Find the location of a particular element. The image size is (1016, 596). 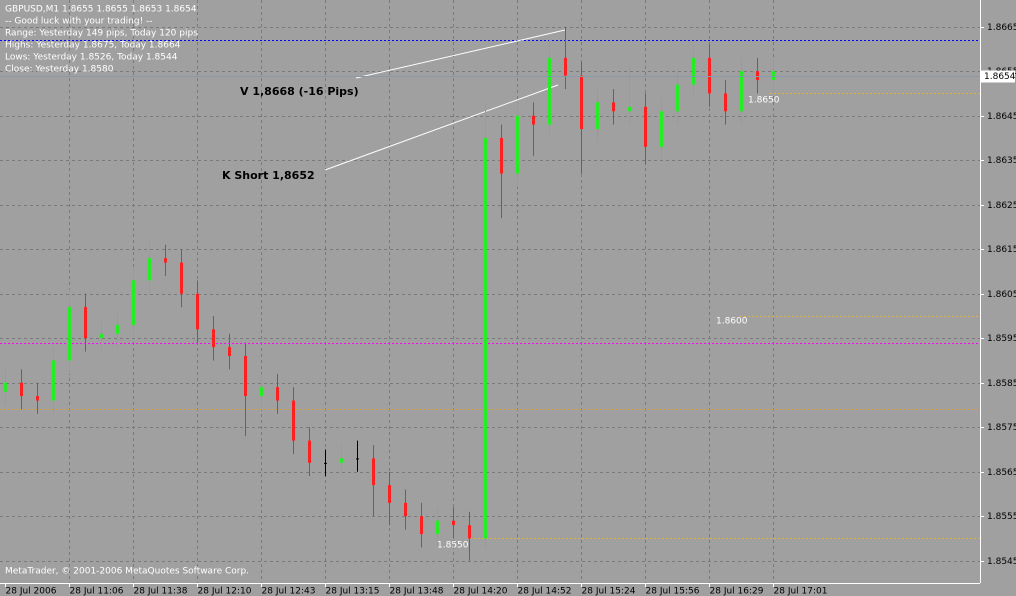

header-line: Close: Yesterday 1.8580 is located at coordinates (59, 70).